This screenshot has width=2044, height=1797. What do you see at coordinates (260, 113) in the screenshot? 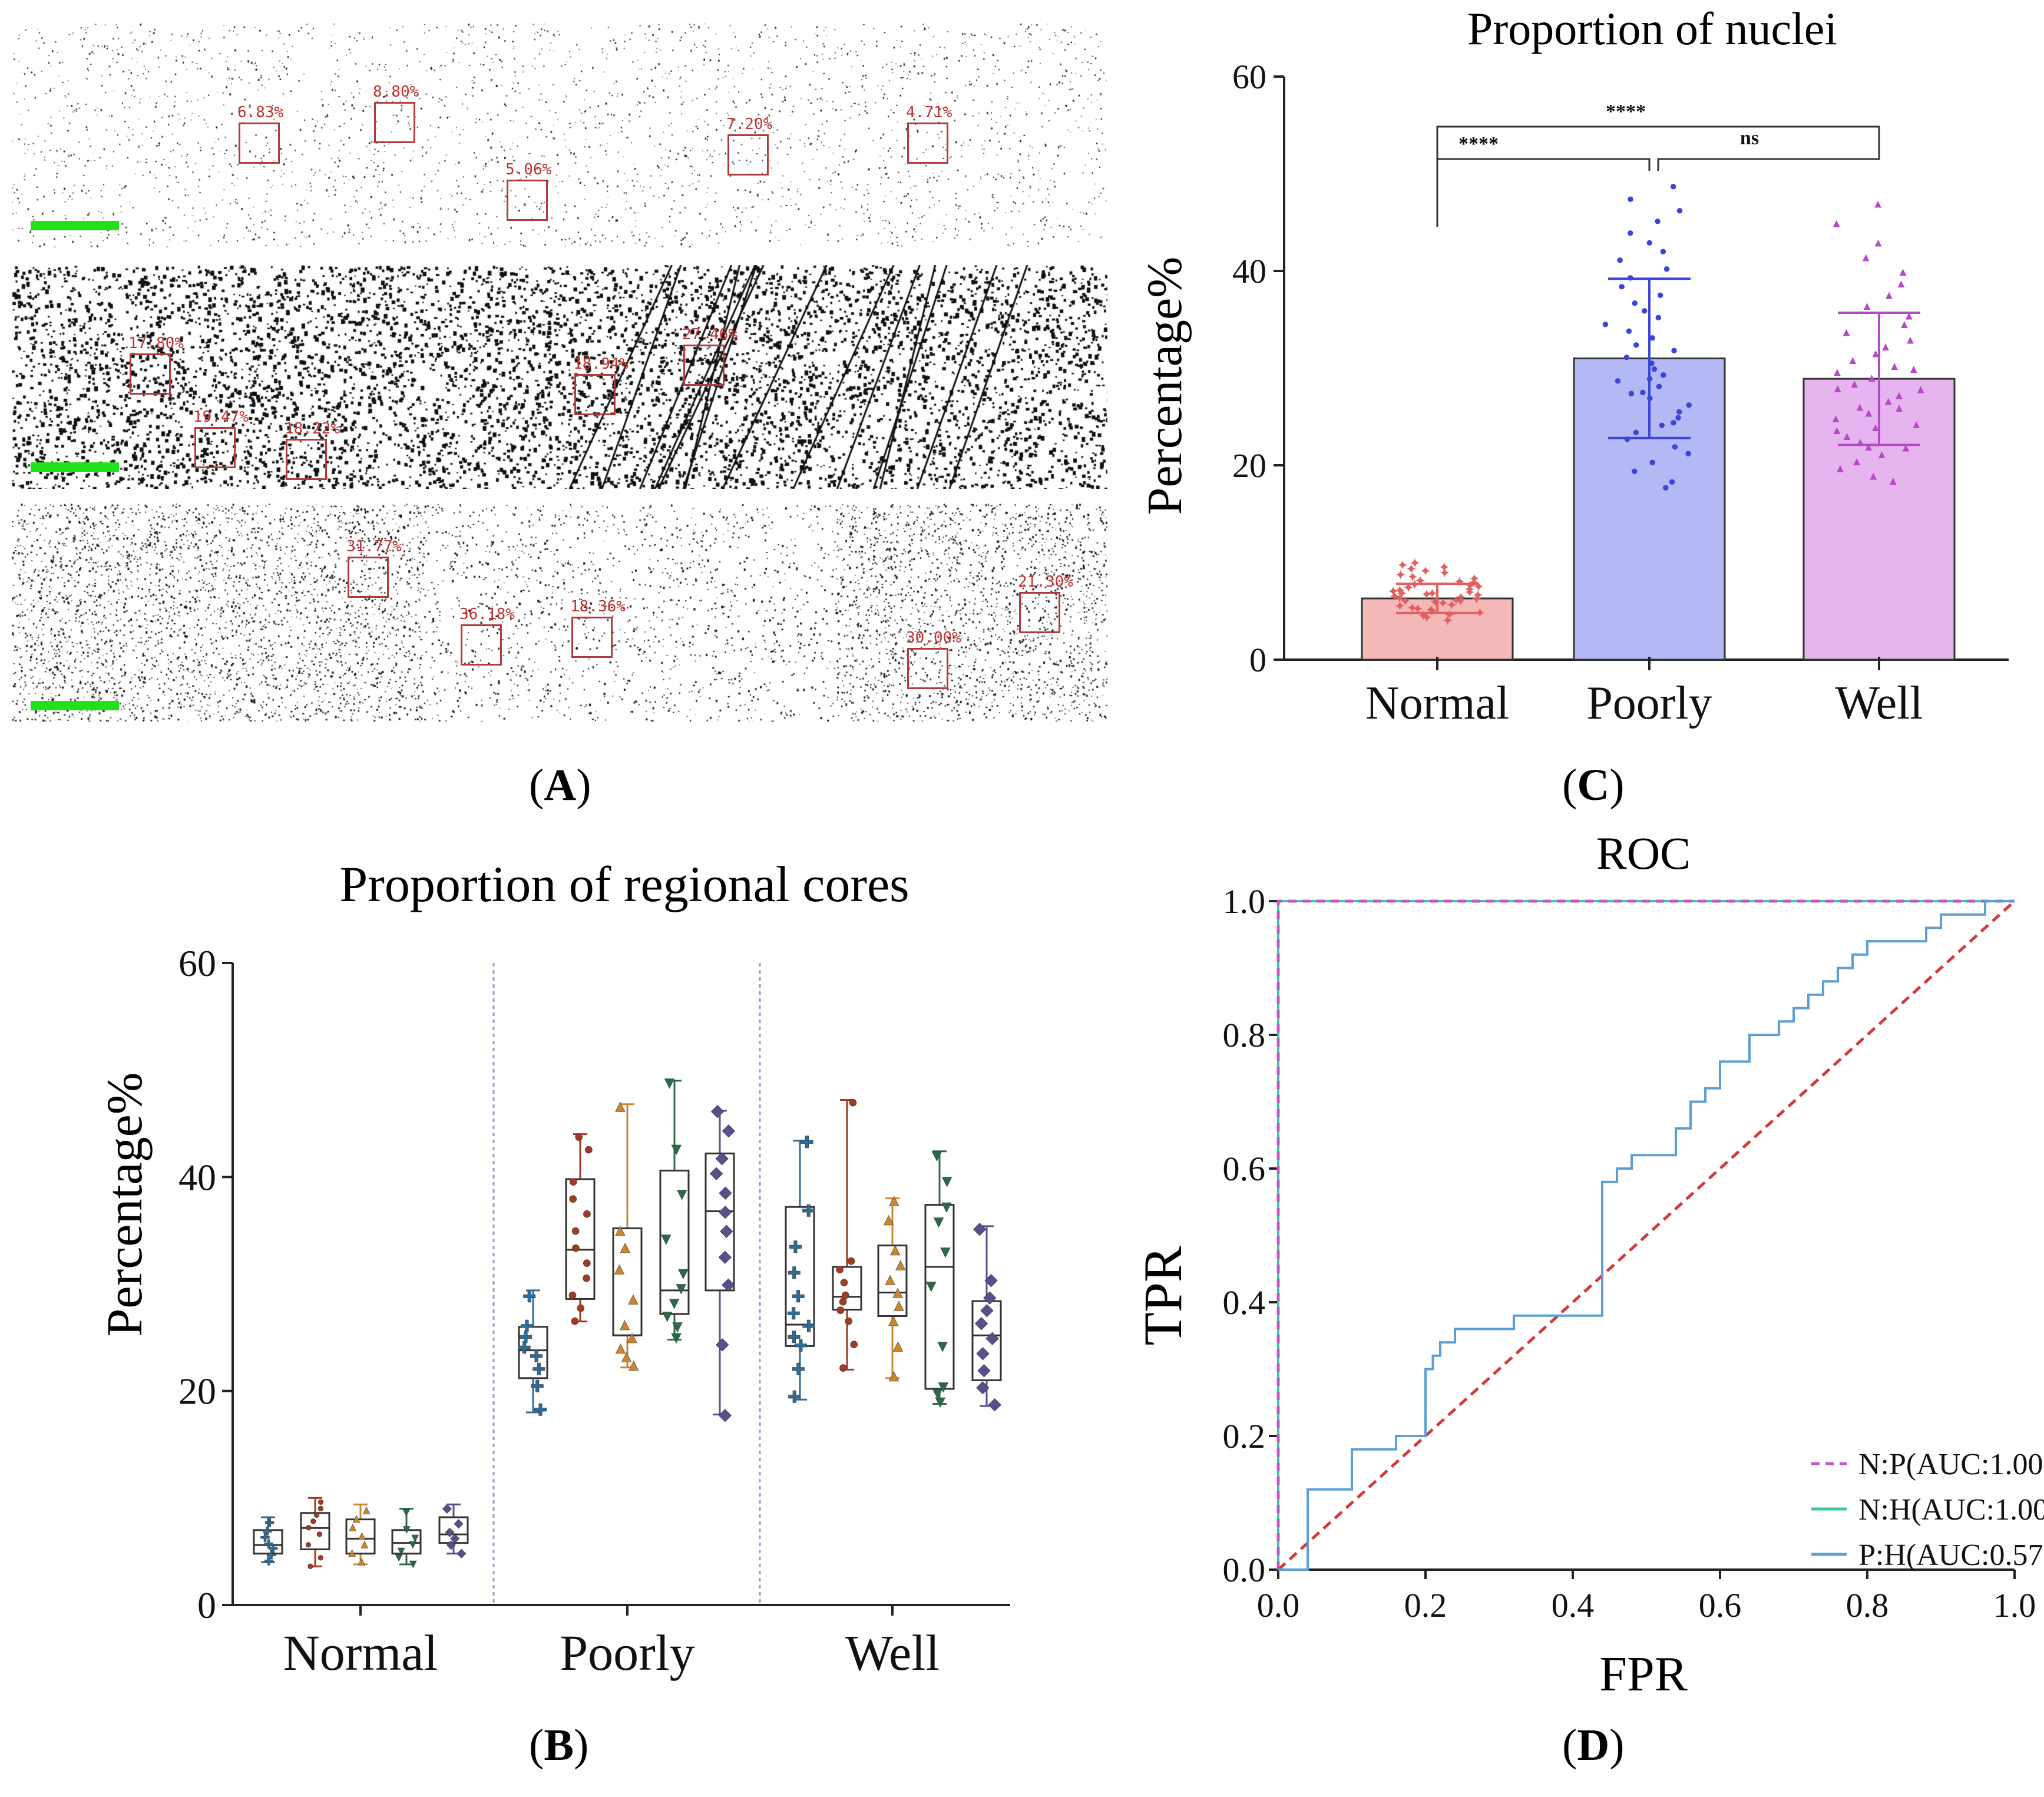
I see `roi-percentage-label: 6.83%` at bounding box center [260, 113].